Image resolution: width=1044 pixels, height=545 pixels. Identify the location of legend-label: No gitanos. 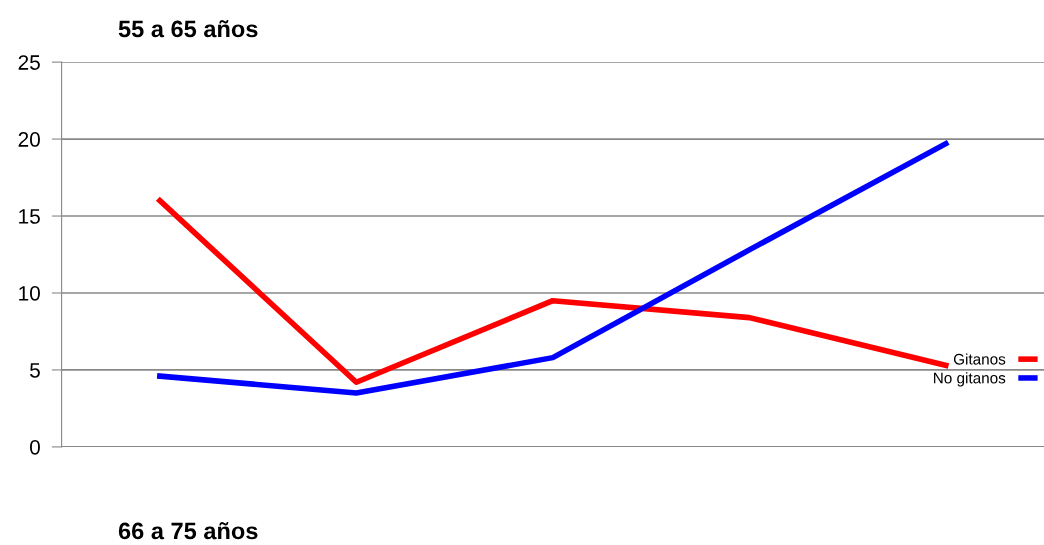
(970, 379).